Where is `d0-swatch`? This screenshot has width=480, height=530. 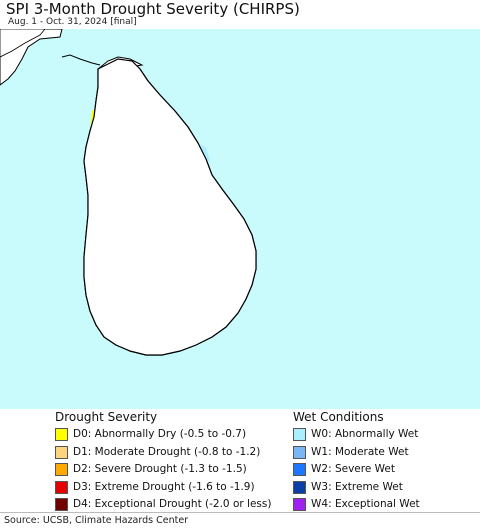
d0-swatch is located at coordinates (61, 435).